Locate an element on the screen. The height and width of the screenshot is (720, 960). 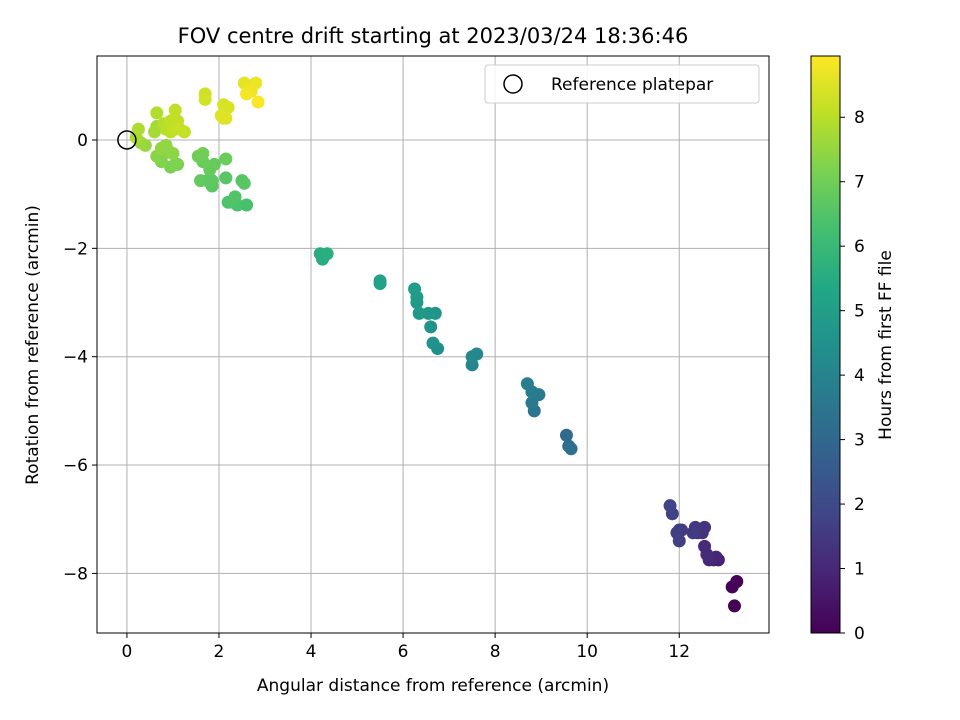
colorbar-tick-label: 0 is located at coordinates (859, 634).